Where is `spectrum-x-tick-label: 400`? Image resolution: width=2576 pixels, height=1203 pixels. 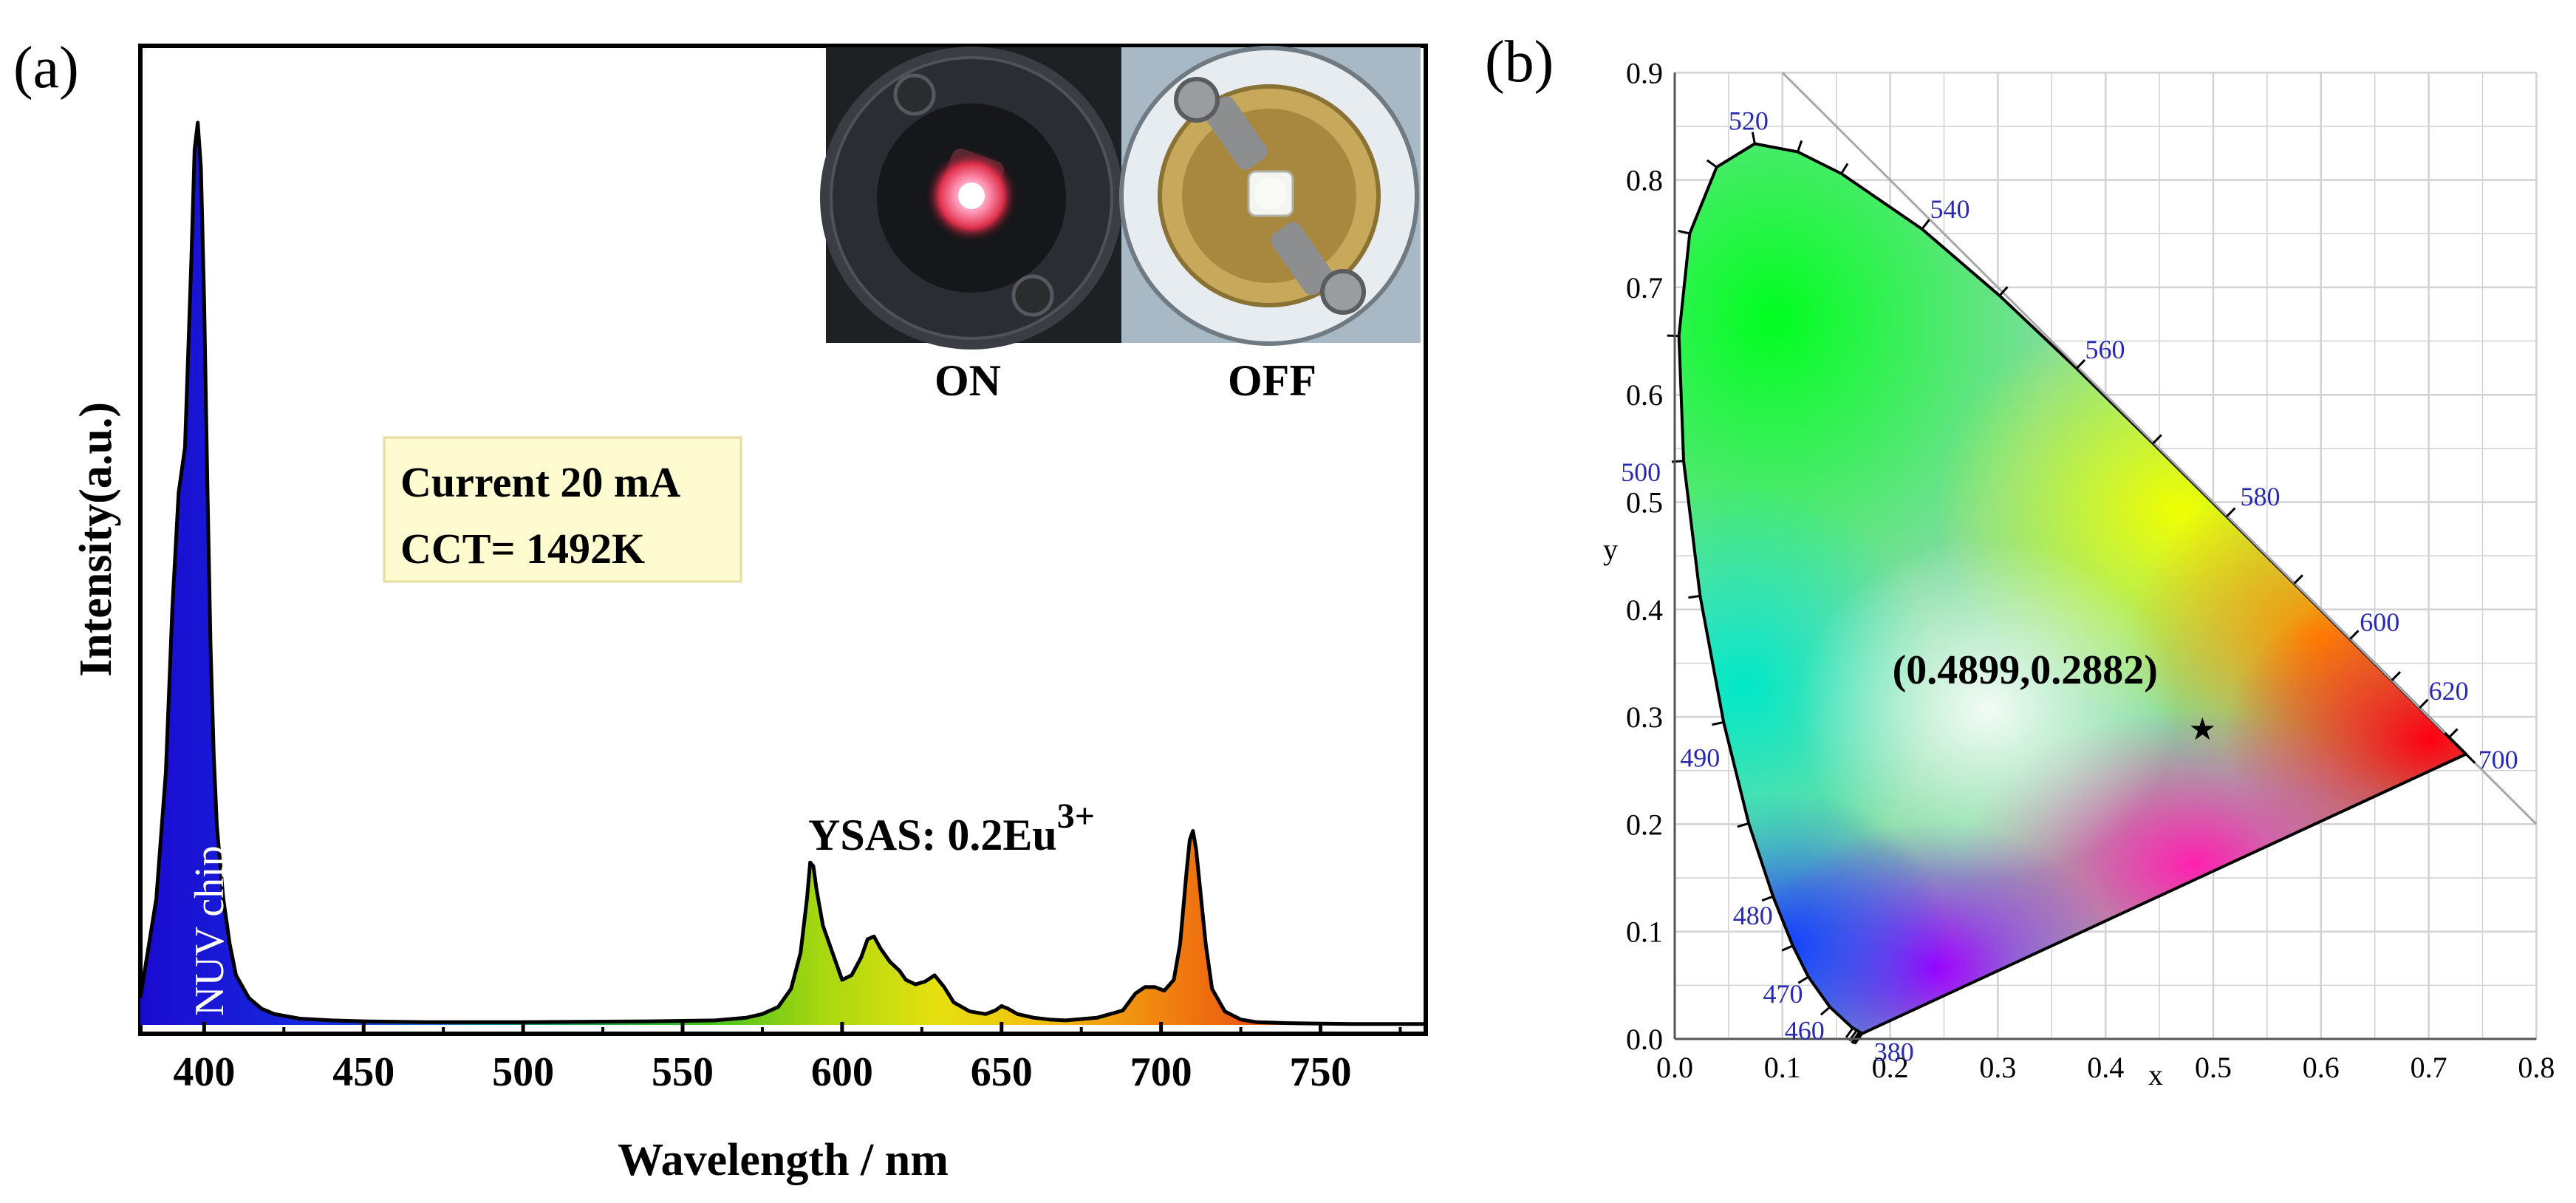
spectrum-x-tick-label: 400 is located at coordinates (204, 1072).